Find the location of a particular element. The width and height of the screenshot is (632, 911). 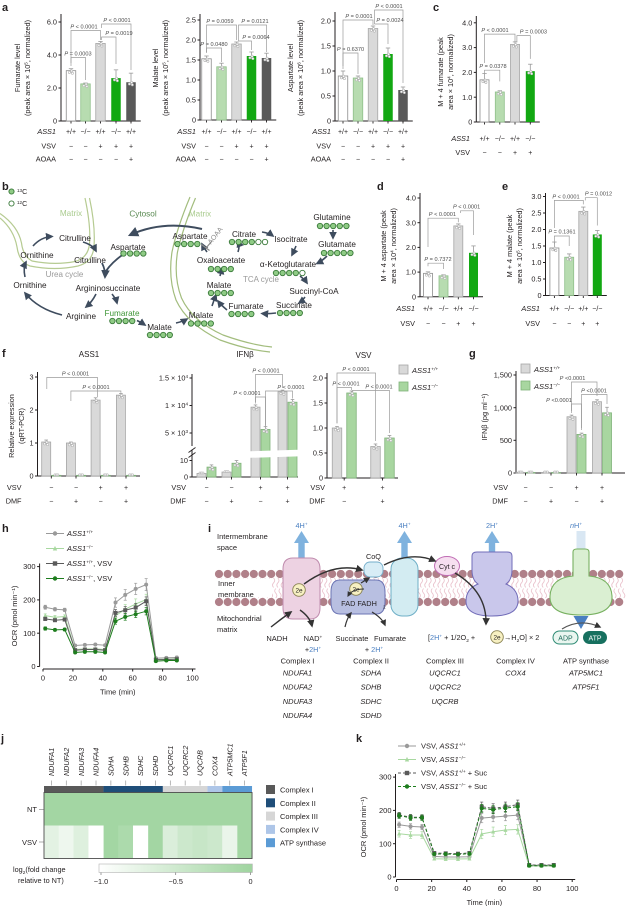

svg-text: 4.0 is located at coordinates (411, 198).